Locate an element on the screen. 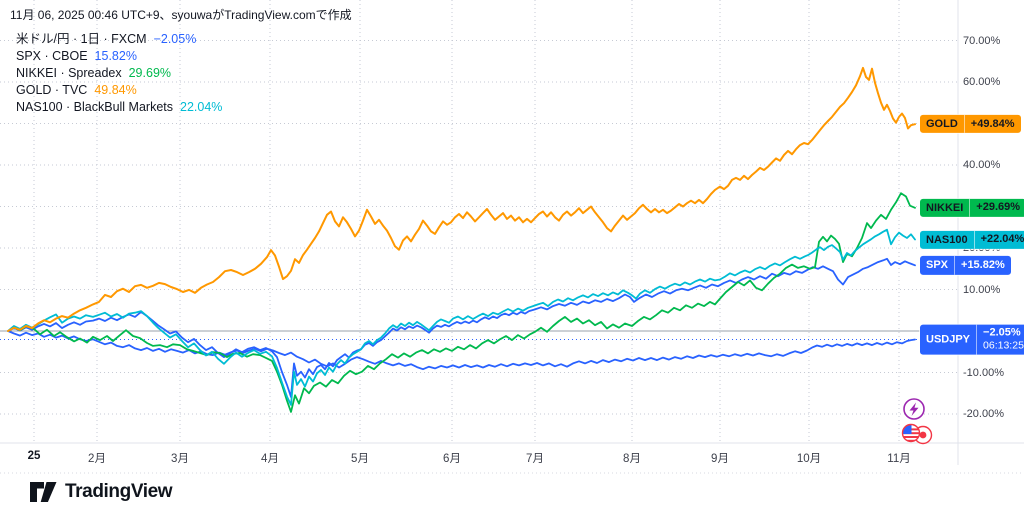 The width and height of the screenshot is (1024, 520). tradingview-logo-mark is located at coordinates (43, 492).